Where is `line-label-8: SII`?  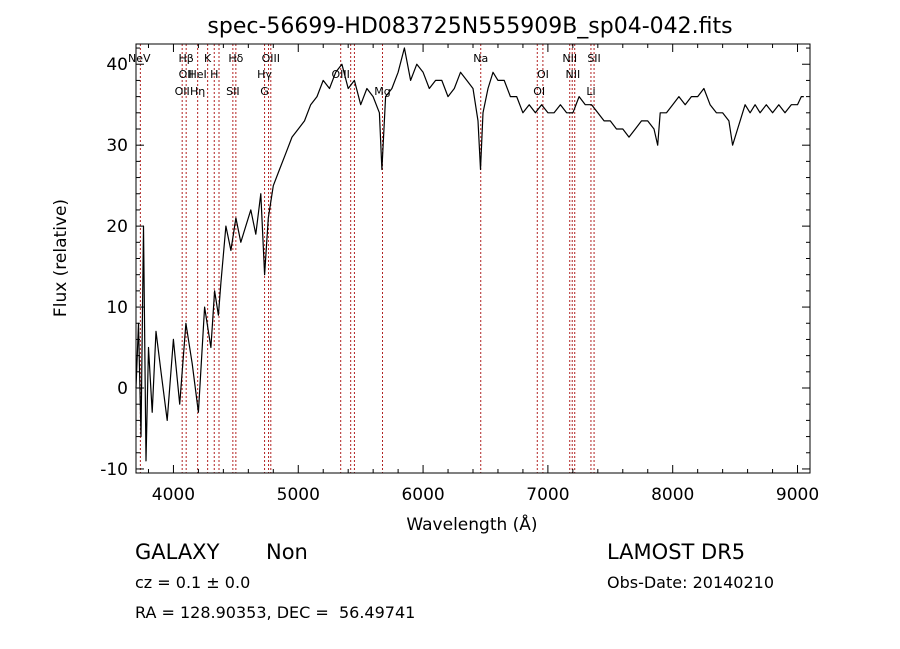 line-label-8: SII is located at coordinates (232, 91).